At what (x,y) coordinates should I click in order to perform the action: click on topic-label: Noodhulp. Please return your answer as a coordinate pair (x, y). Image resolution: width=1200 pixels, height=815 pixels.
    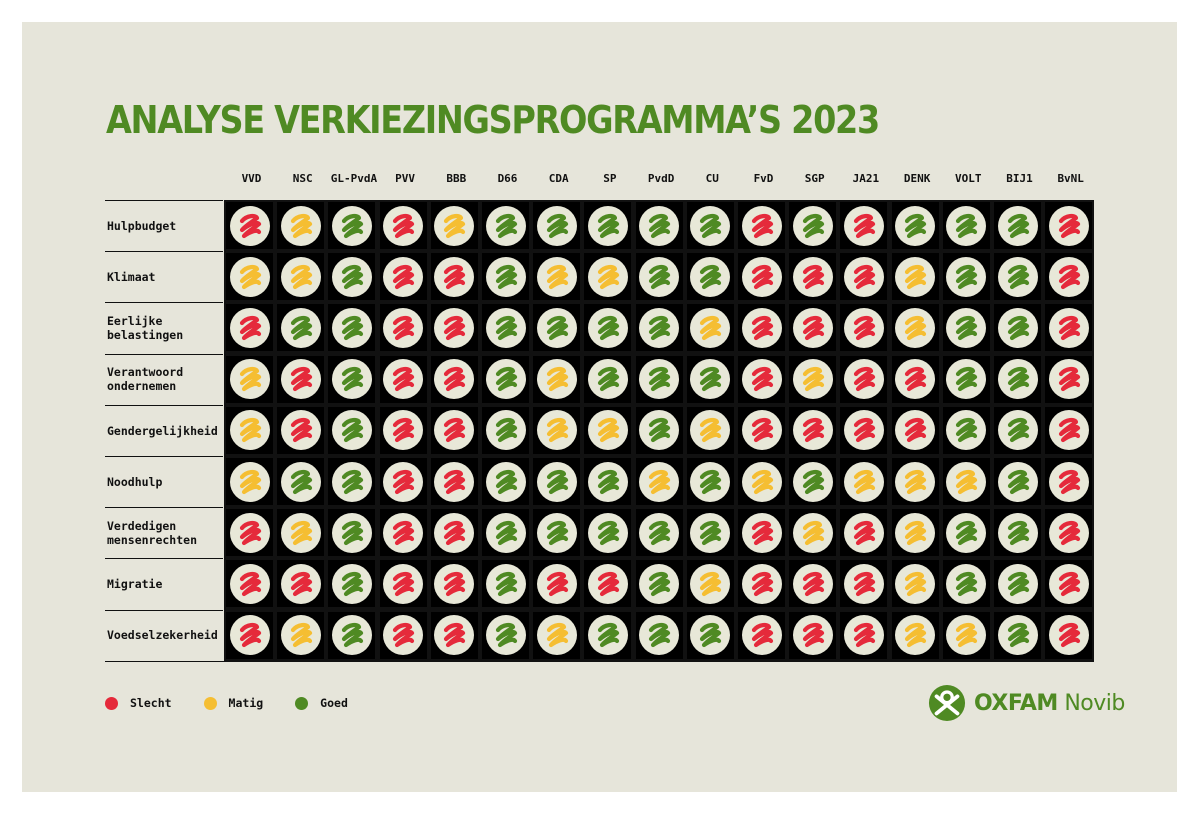
    Looking at the image, I should click on (164, 481).